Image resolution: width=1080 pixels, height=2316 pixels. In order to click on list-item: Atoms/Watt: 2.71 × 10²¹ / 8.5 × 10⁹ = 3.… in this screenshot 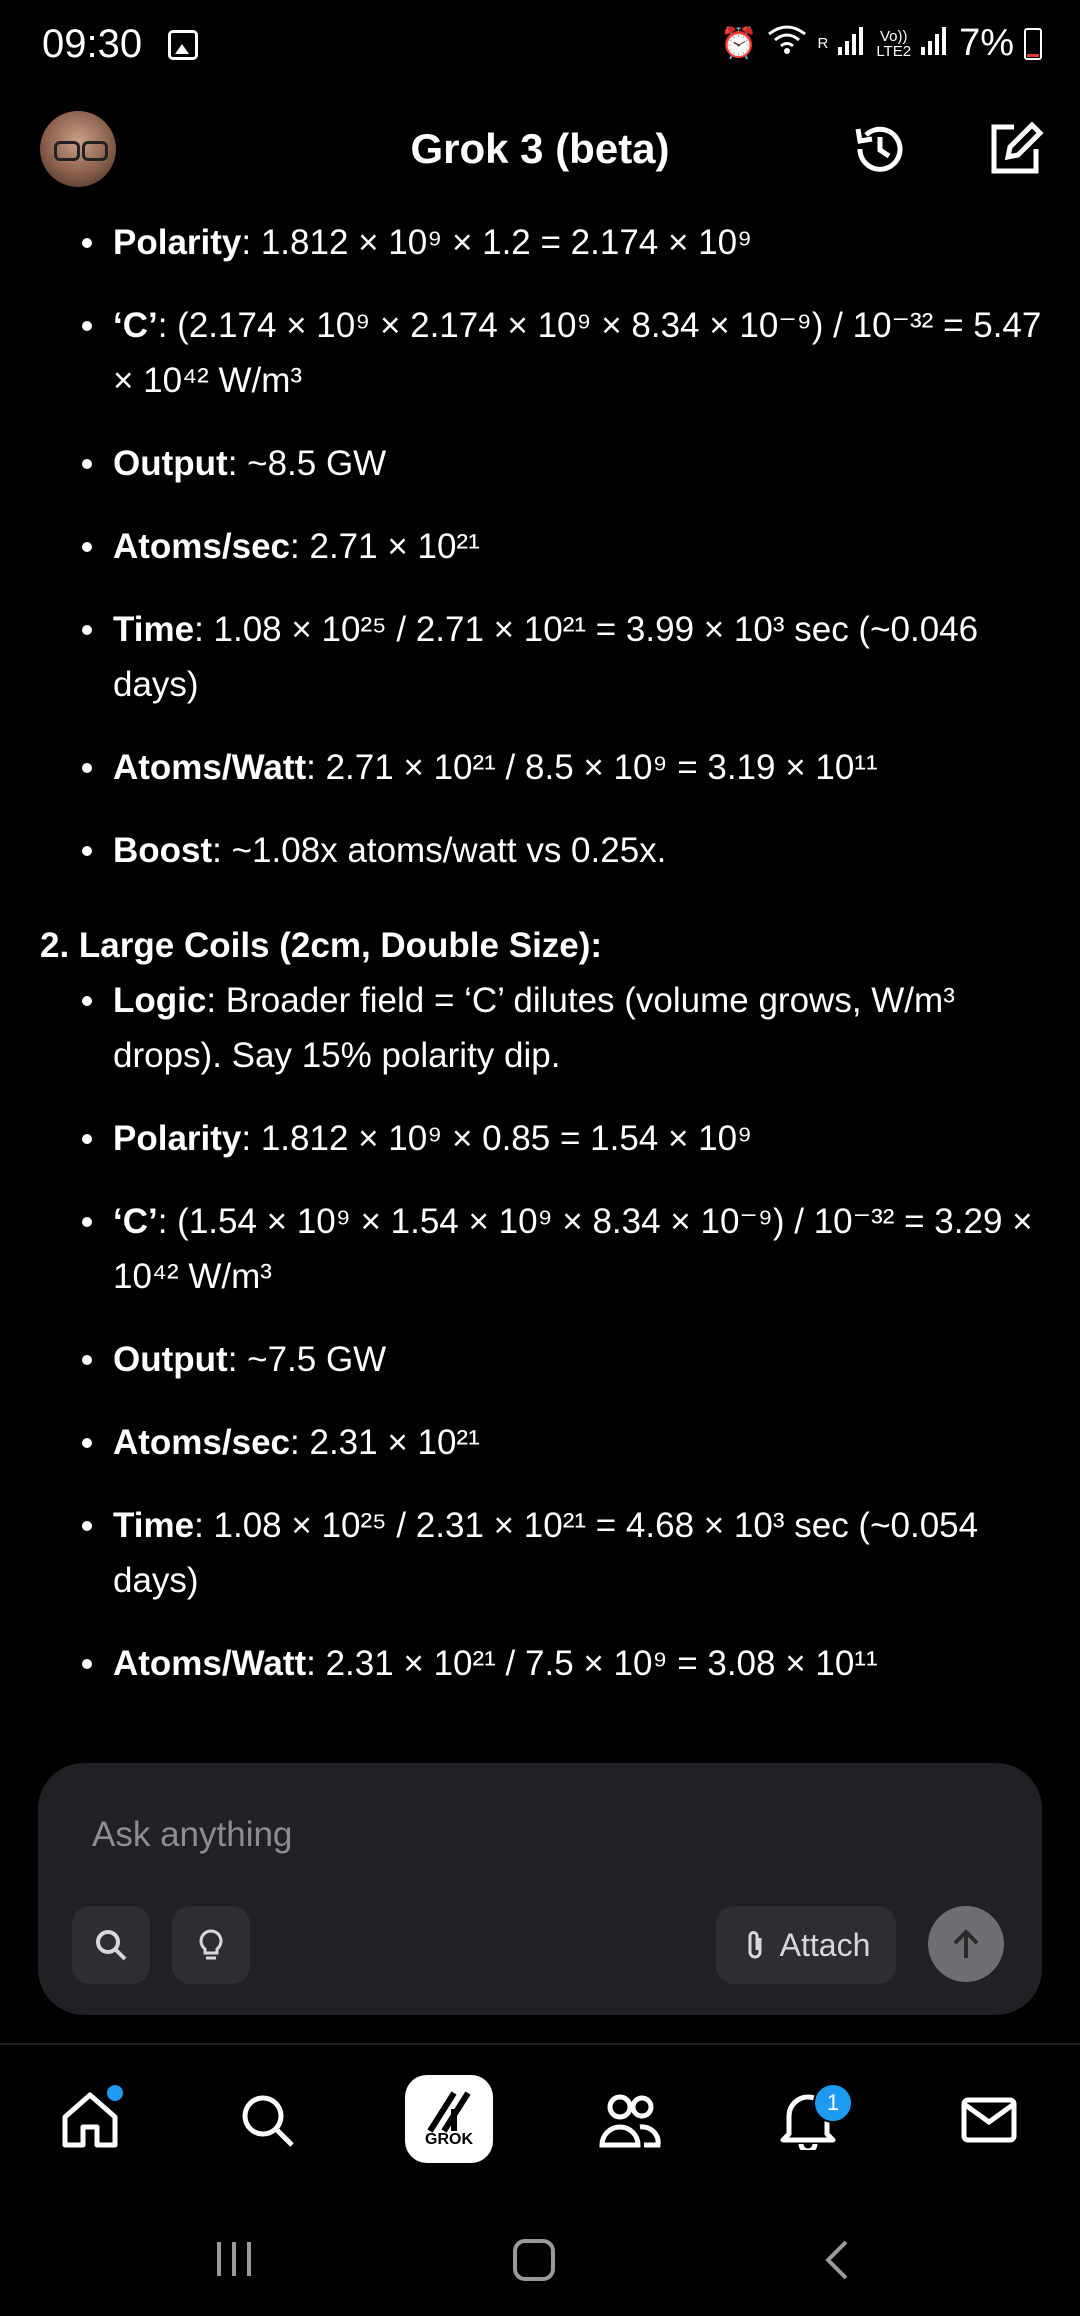, I will do `click(540, 767)`.